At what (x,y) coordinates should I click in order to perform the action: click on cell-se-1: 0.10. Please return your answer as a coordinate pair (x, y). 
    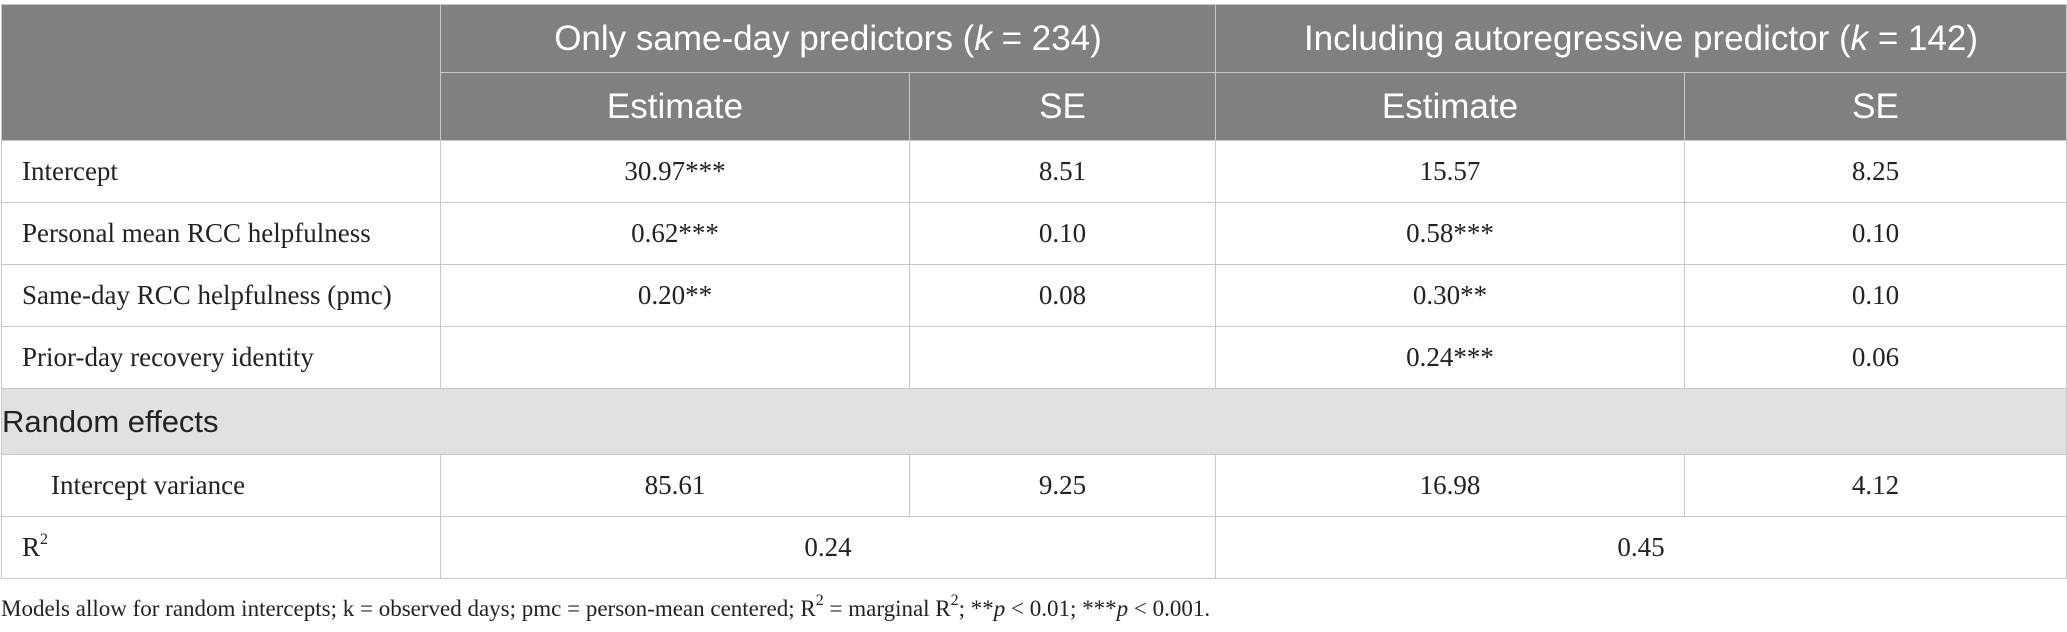
    Looking at the image, I should click on (1062, 233).